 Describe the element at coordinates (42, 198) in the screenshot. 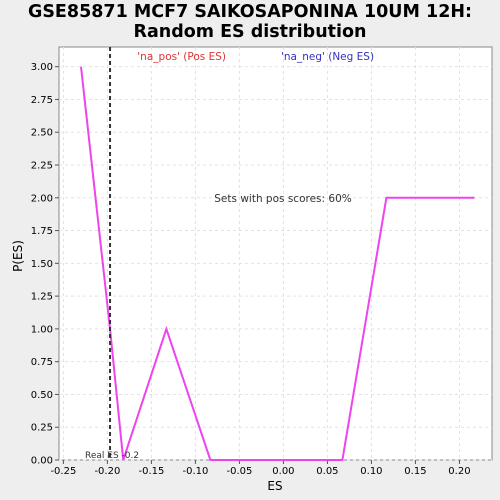

I see `y-tick-label: 2.00` at that location.